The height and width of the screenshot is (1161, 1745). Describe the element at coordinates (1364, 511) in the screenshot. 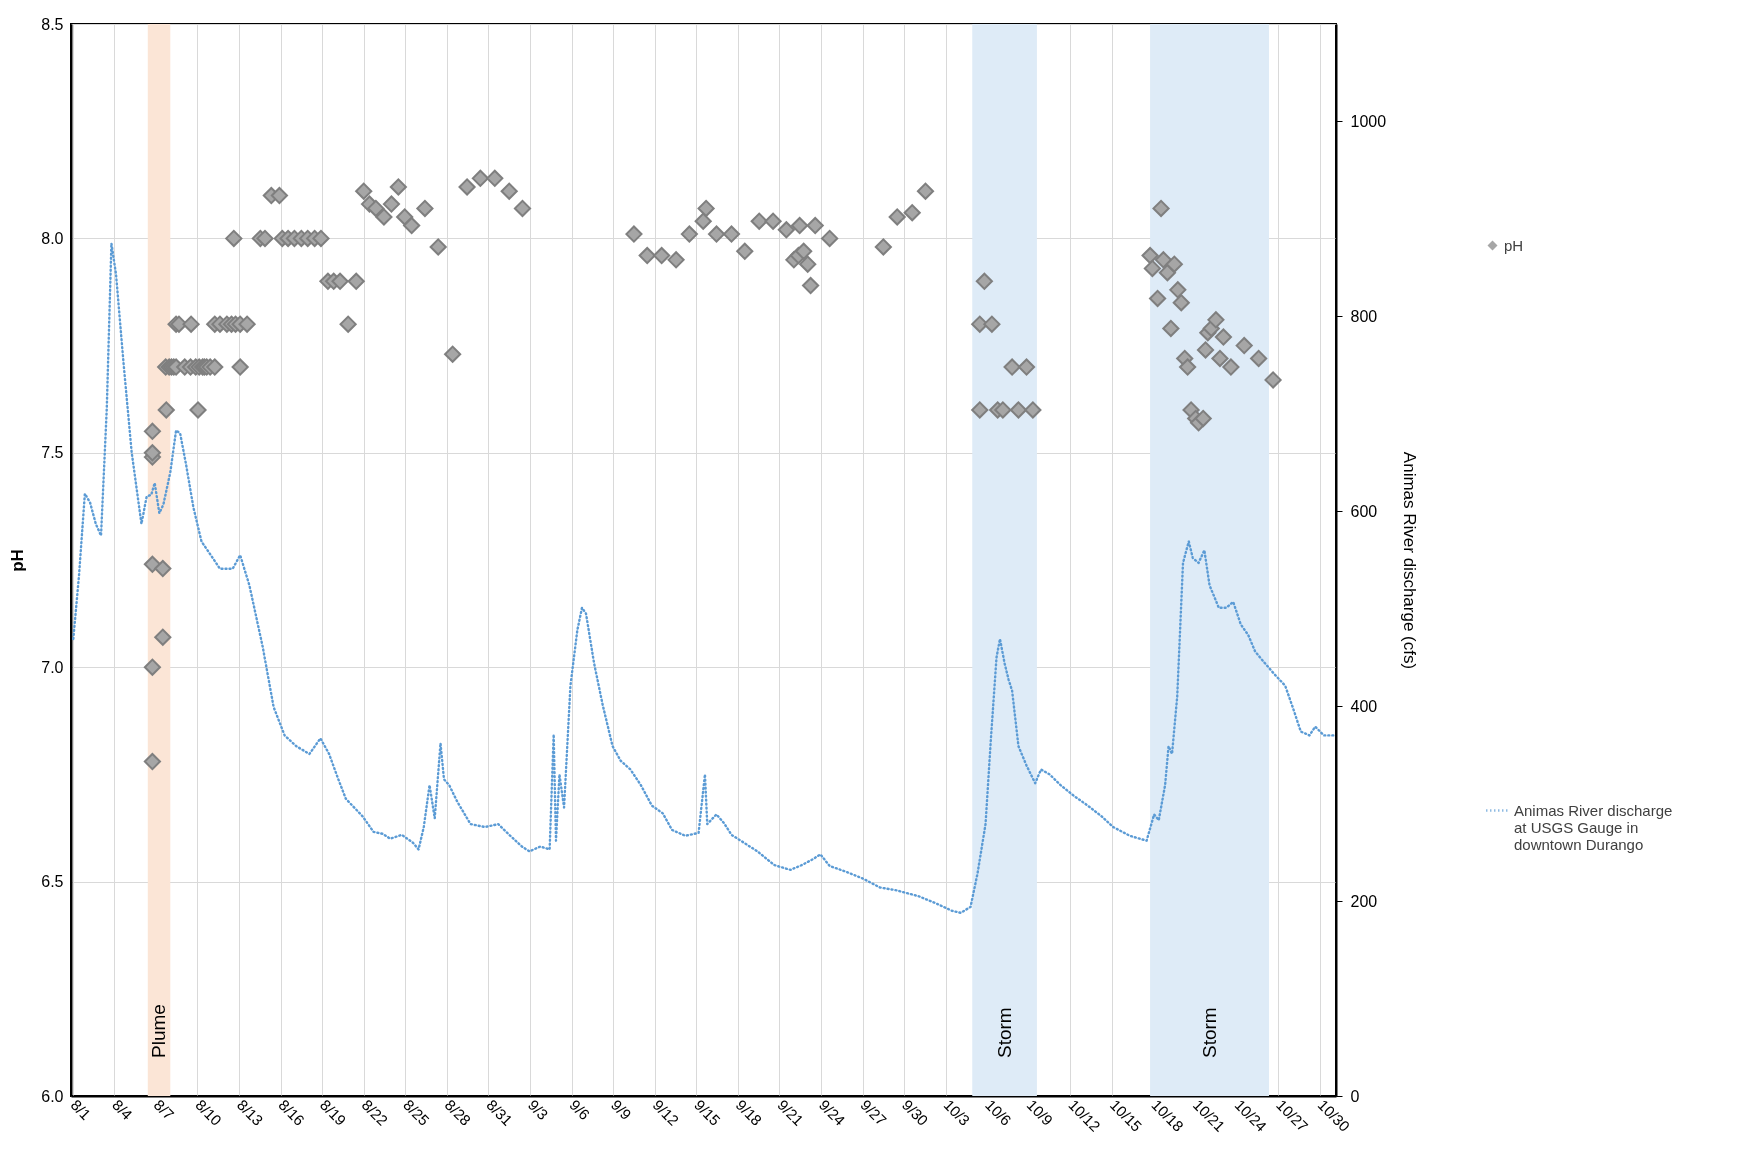

I see `y2-tick-label: 600` at that location.